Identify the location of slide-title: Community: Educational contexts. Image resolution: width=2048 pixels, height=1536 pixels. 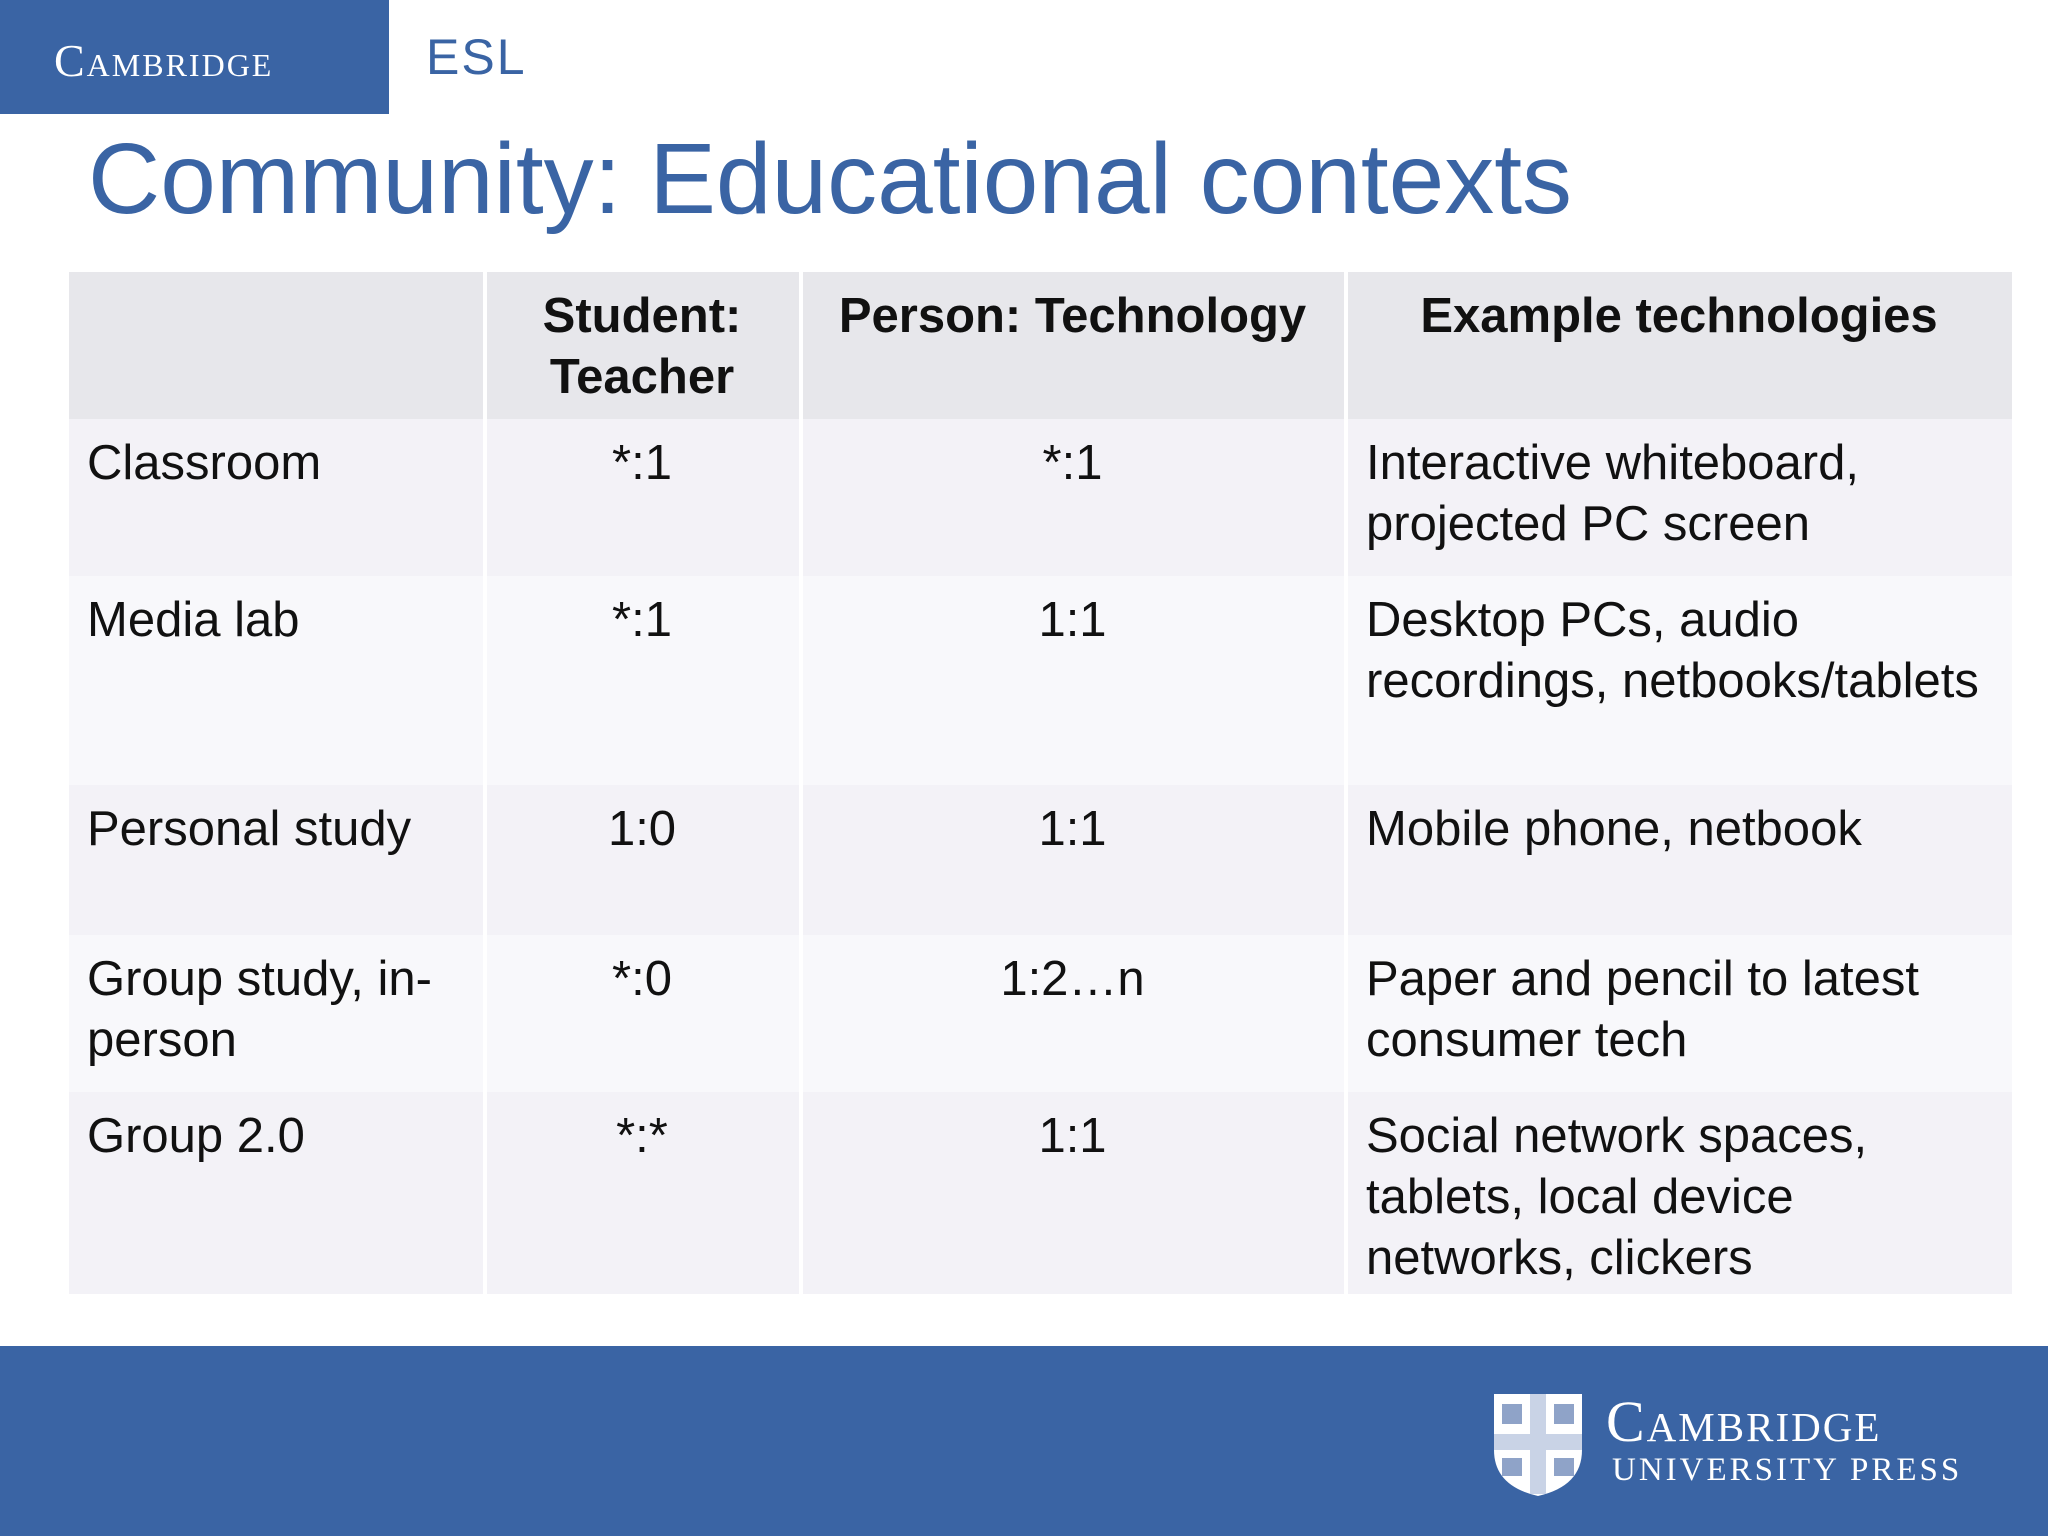
(830, 179).